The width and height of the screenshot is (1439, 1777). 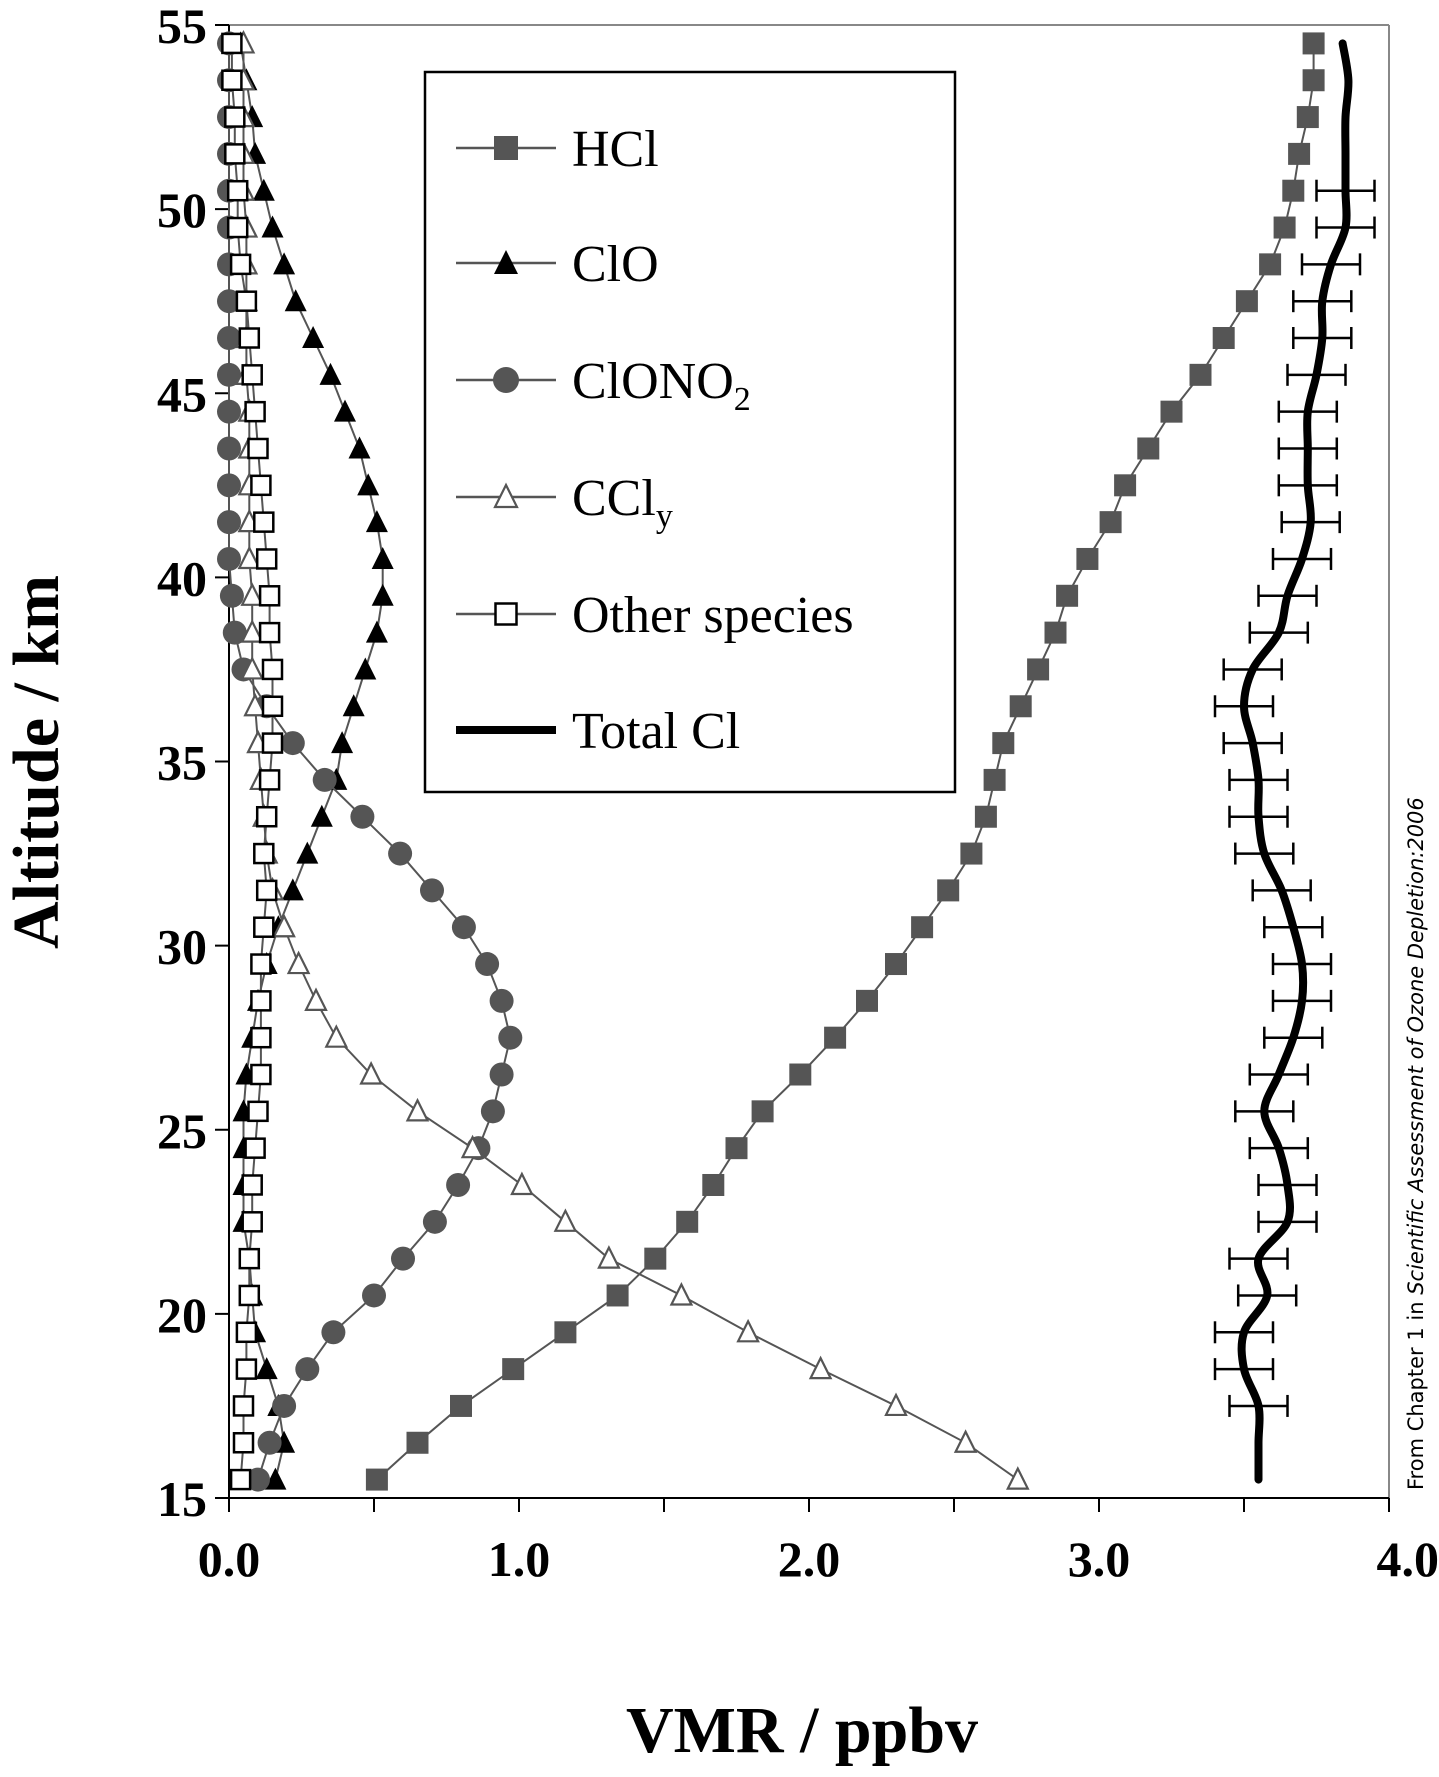 I want to click on y-tick-label: 30, so click(x=182, y=947).